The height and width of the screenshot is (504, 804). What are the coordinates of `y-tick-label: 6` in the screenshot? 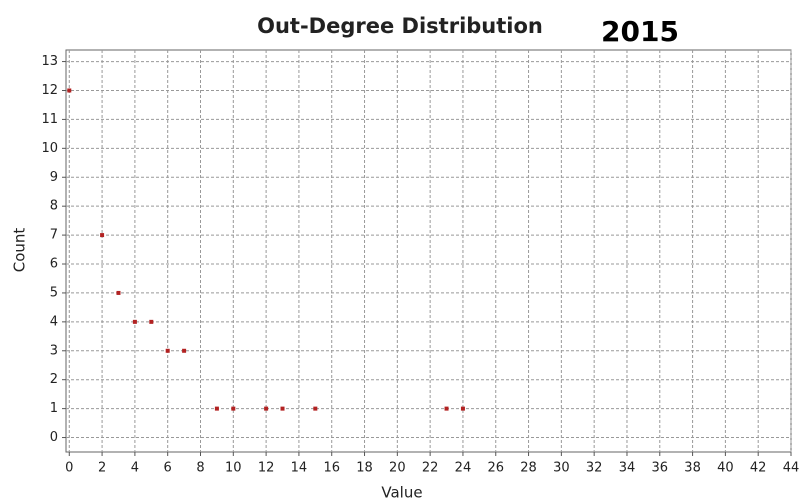 It's located at (54, 264).